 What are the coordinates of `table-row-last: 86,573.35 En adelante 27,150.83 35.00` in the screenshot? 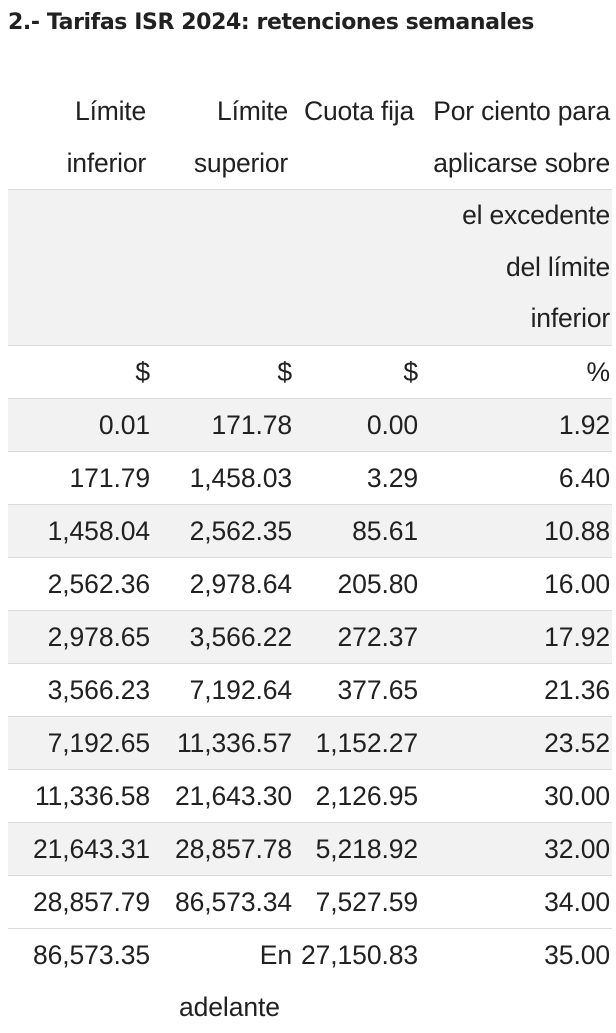 It's located at (310, 980).